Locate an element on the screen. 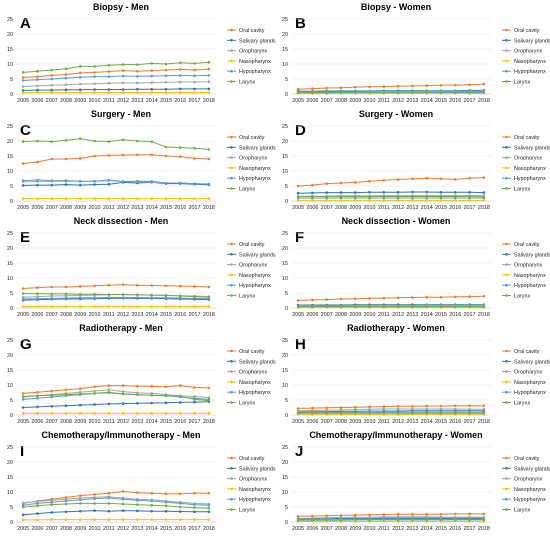 This screenshot has height=547, width=550. x-tick-label: 2009 is located at coordinates (355, 529).